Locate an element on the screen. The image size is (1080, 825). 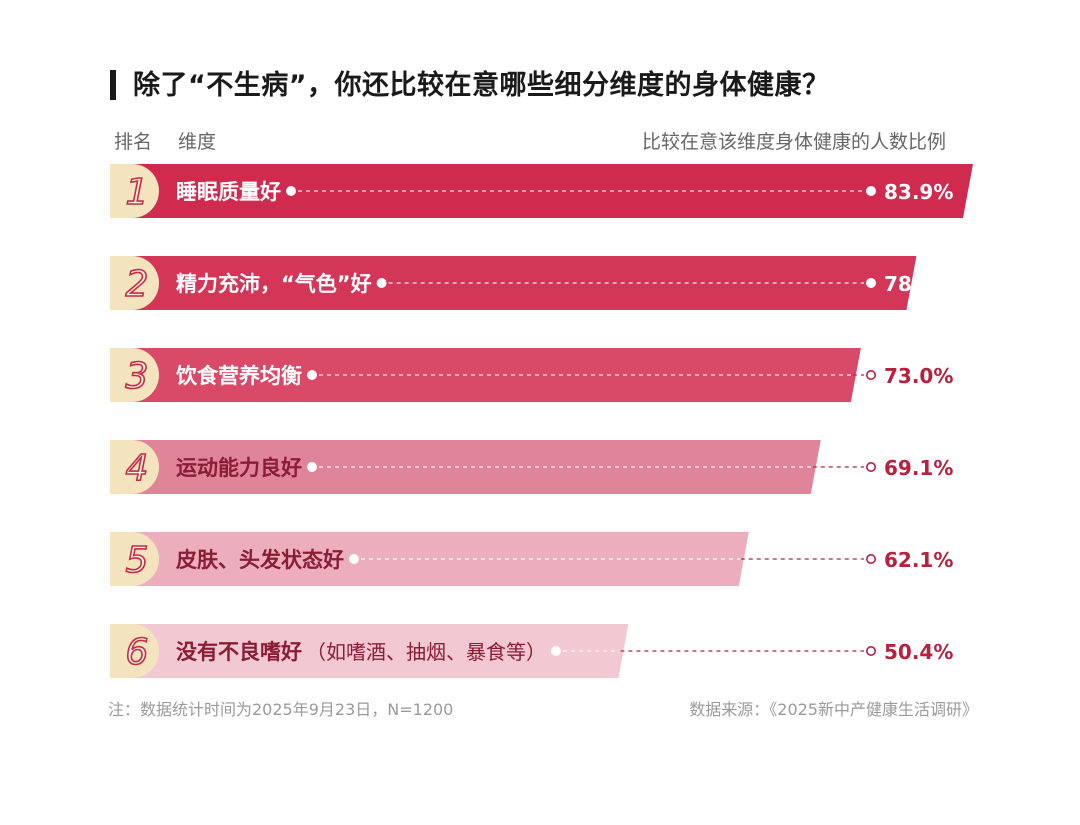
rank-number: 2 is located at coordinates (137, 284).